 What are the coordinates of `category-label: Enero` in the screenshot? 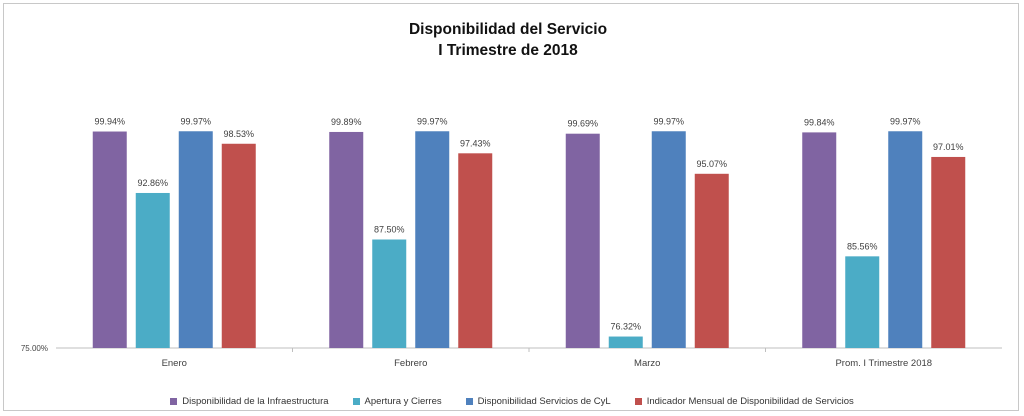 It's located at (174, 363).